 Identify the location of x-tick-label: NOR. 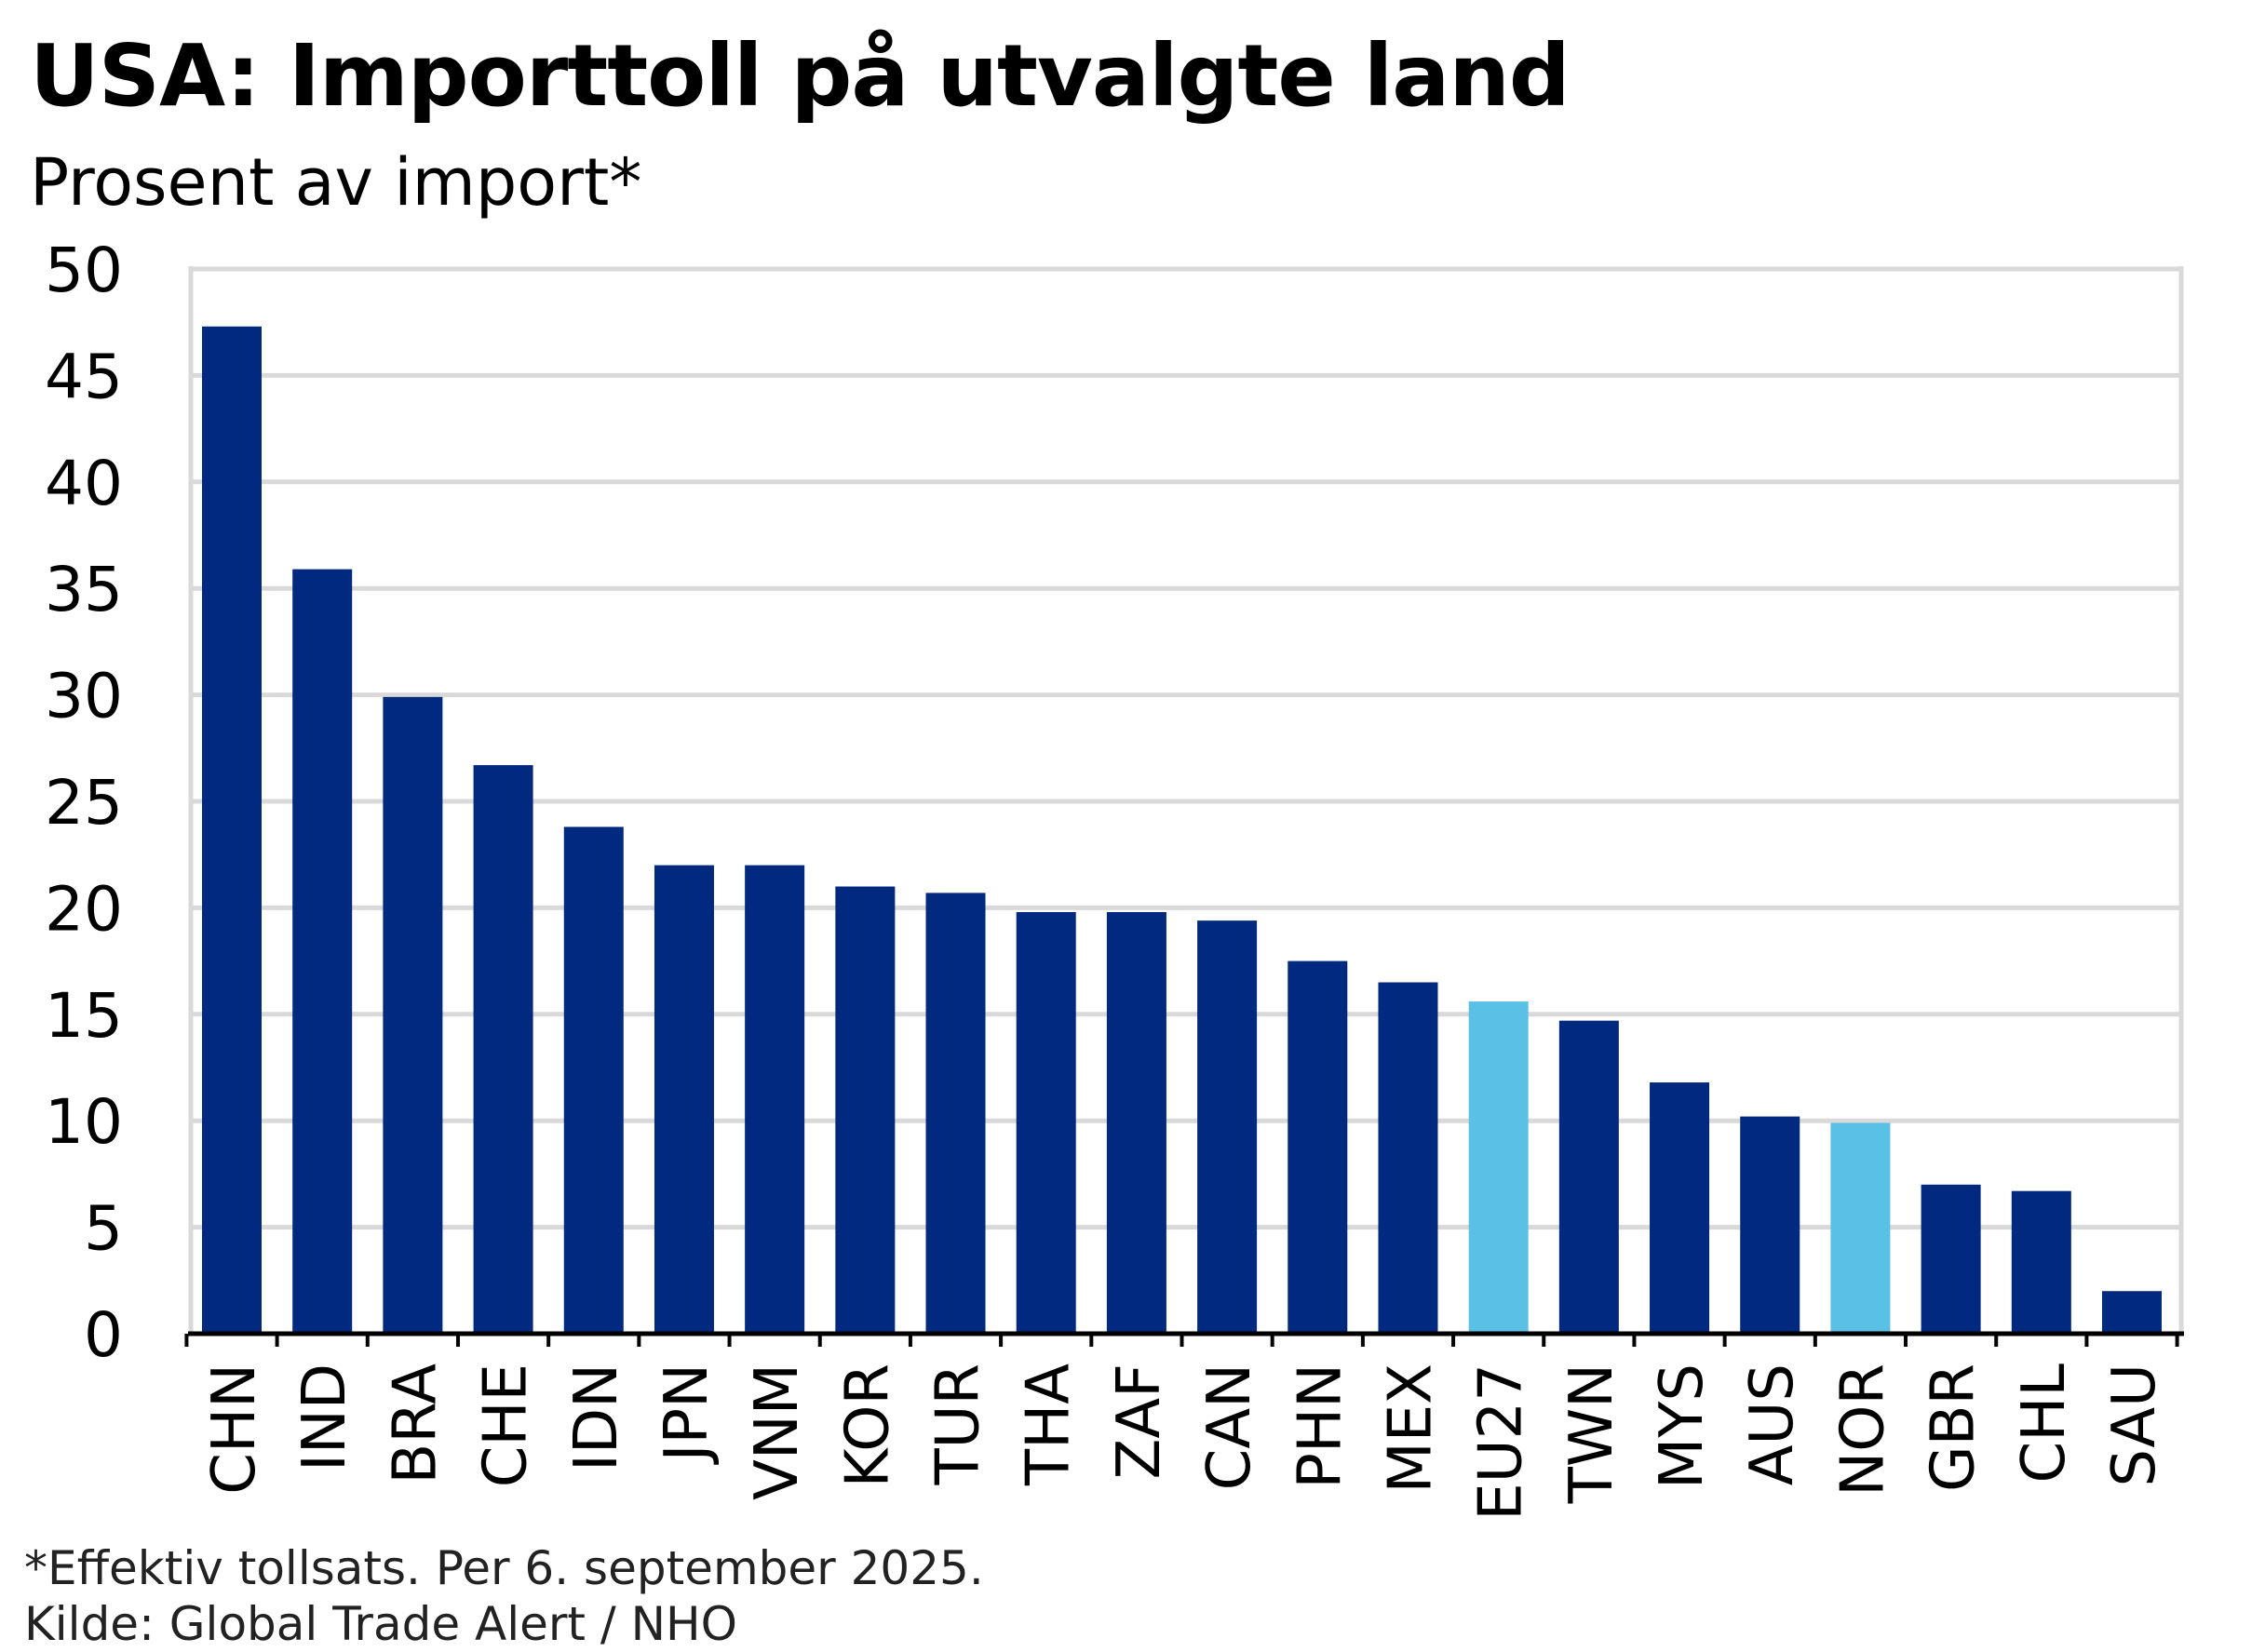
(1862, 1430).